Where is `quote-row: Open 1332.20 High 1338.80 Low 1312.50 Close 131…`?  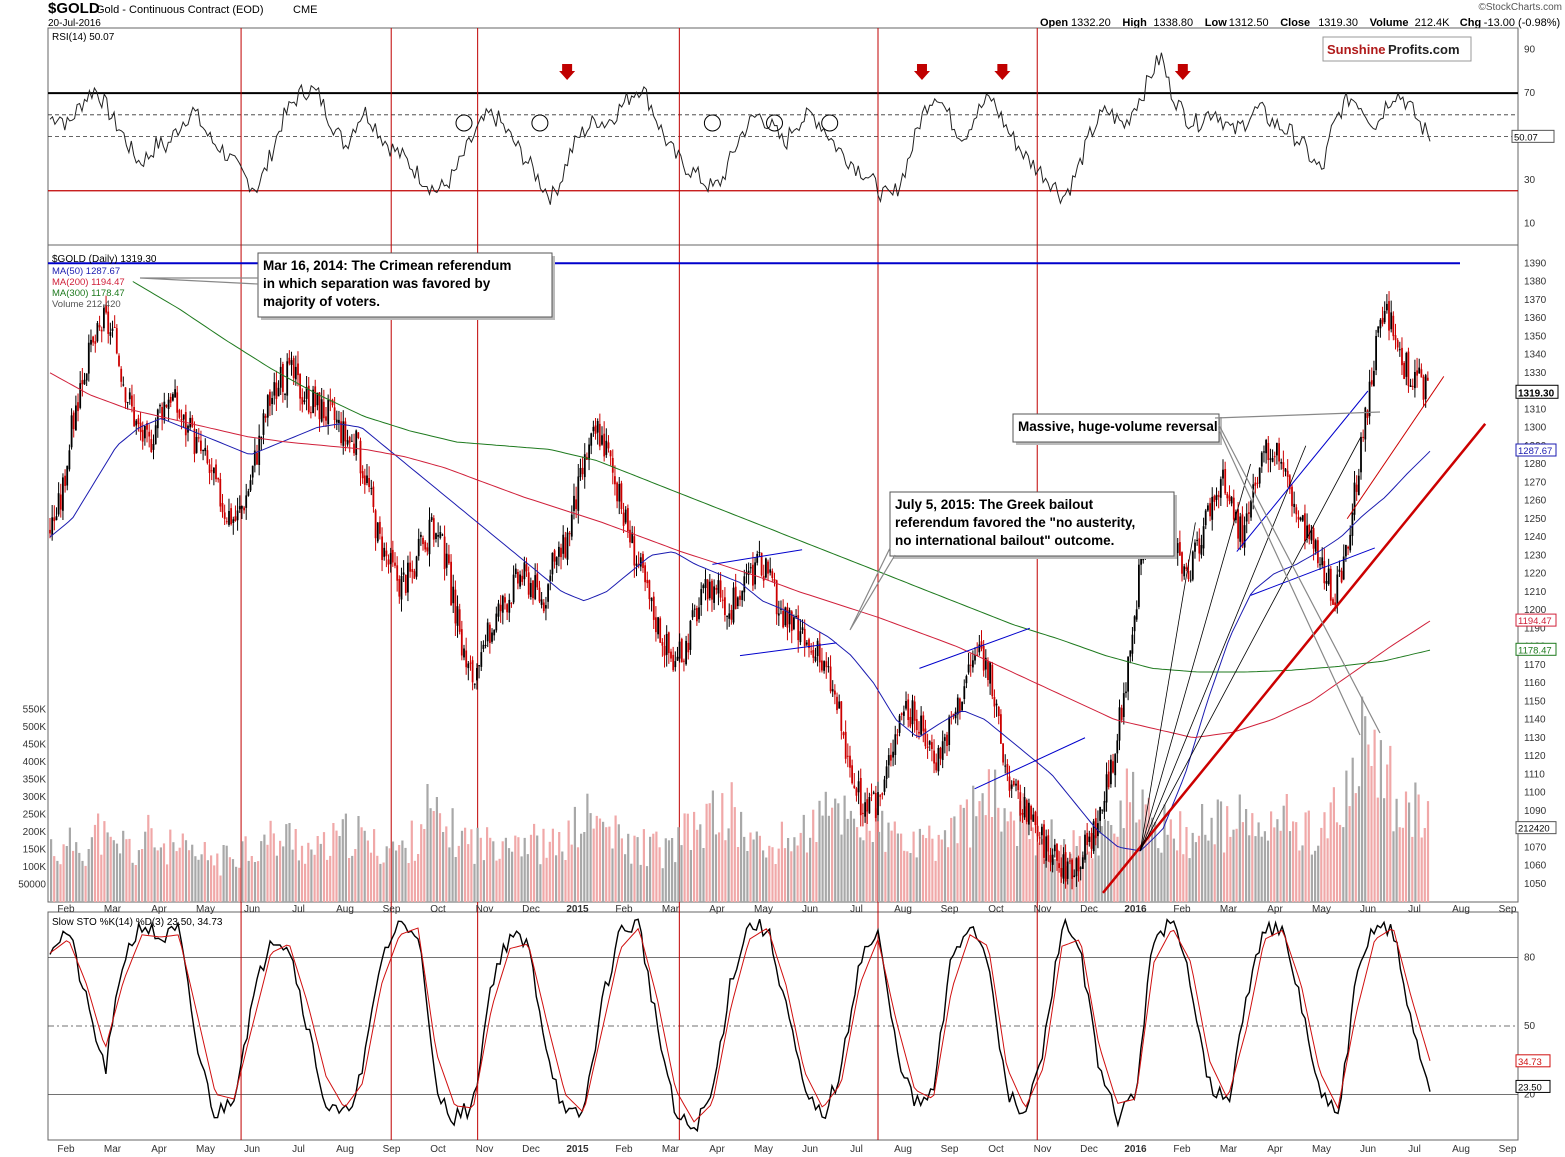 quote-row: Open 1332.20 High 1338.80 Low 1312.50 Close 131… is located at coordinates (1300, 23).